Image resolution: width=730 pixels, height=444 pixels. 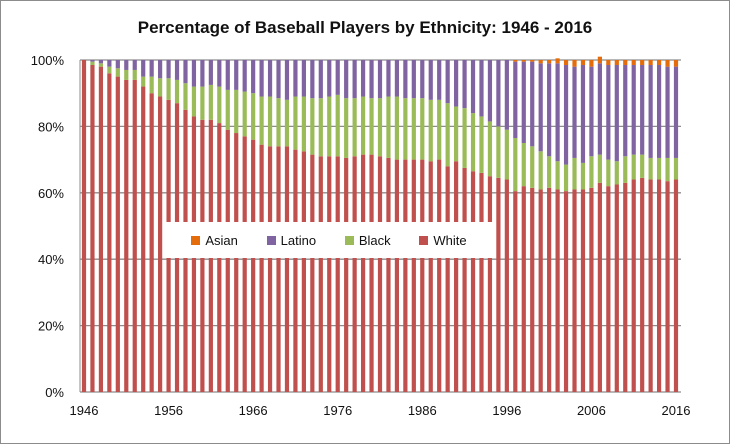 What do you see at coordinates (48, 226) in the screenshot?
I see `y-tick-labels: 0% 20% 40% 60% 80% 100%` at bounding box center [48, 226].